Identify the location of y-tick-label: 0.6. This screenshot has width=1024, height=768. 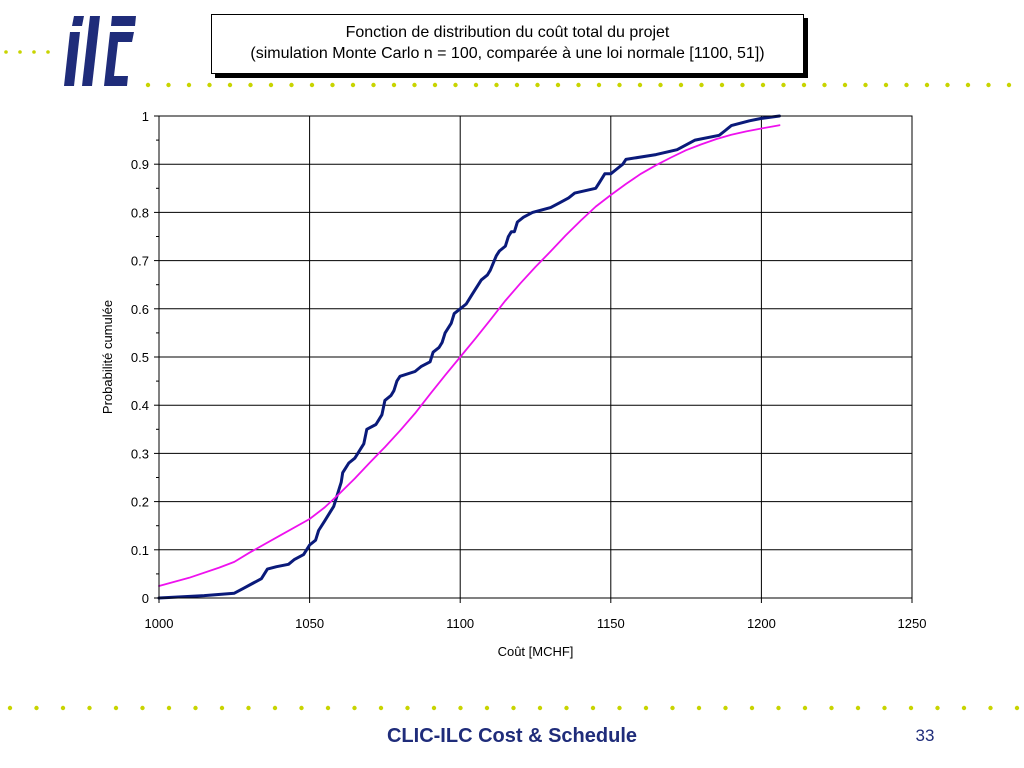
(140, 309).